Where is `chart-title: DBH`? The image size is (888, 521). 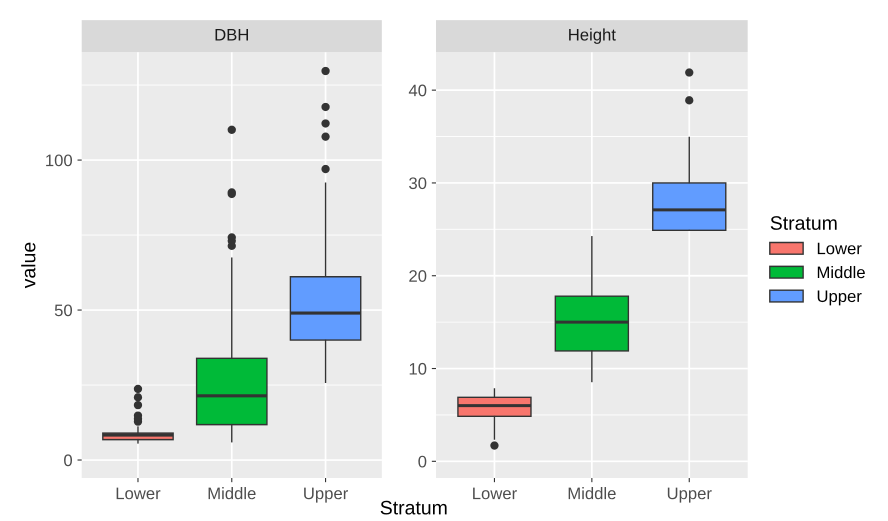
chart-title: DBH is located at coordinates (232, 34).